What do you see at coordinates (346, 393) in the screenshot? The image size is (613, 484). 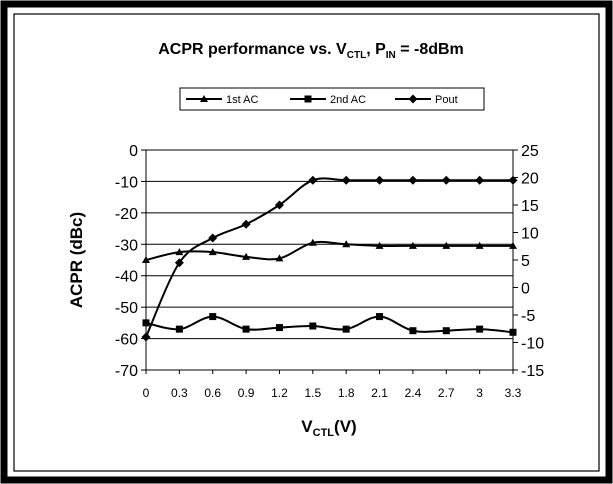 I see `x-tick-label: 1.8` at bounding box center [346, 393].